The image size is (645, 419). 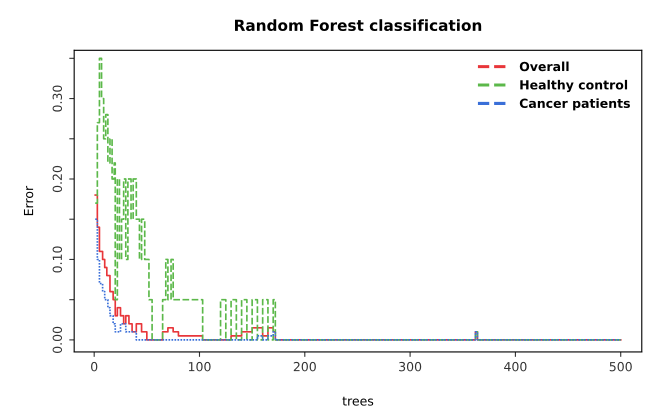 What do you see at coordinates (199, 367) in the screenshot?
I see `x-tick-label: 100` at bounding box center [199, 367].